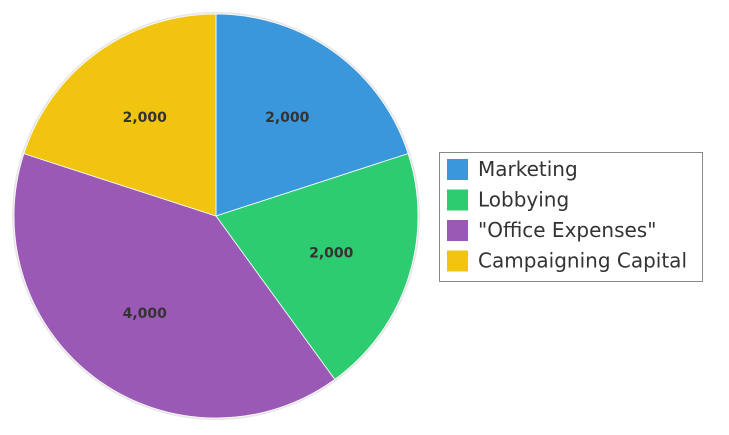  Describe the element at coordinates (457, 200) in the screenshot. I see `legend-swatch-lobbying` at that location.